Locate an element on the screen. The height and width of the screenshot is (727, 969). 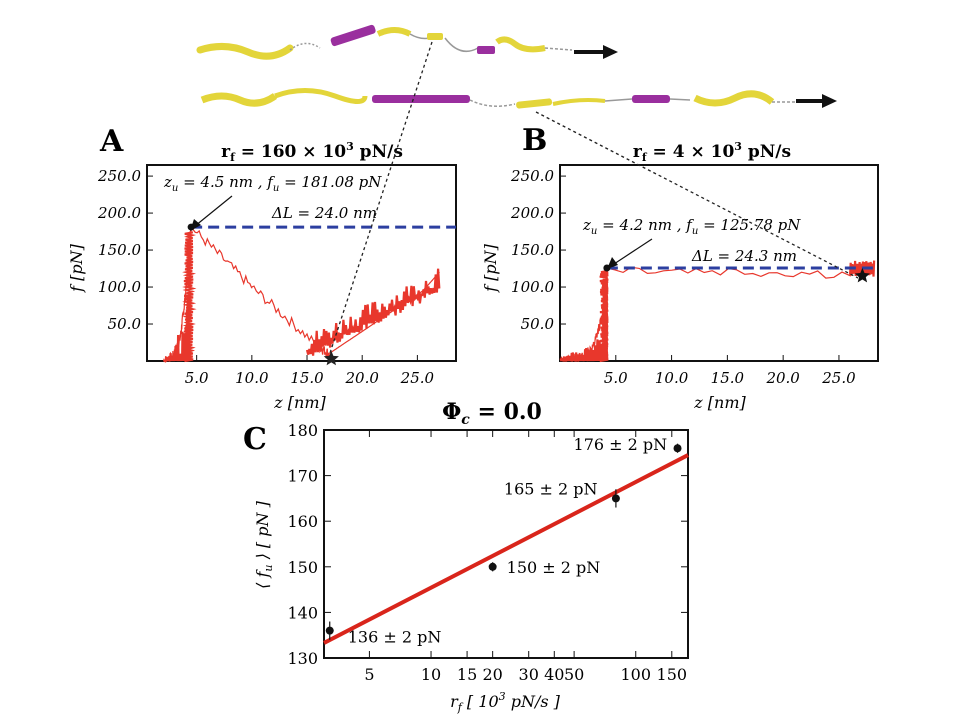
y-tick-label: 130 is located at coordinates (302, 658).